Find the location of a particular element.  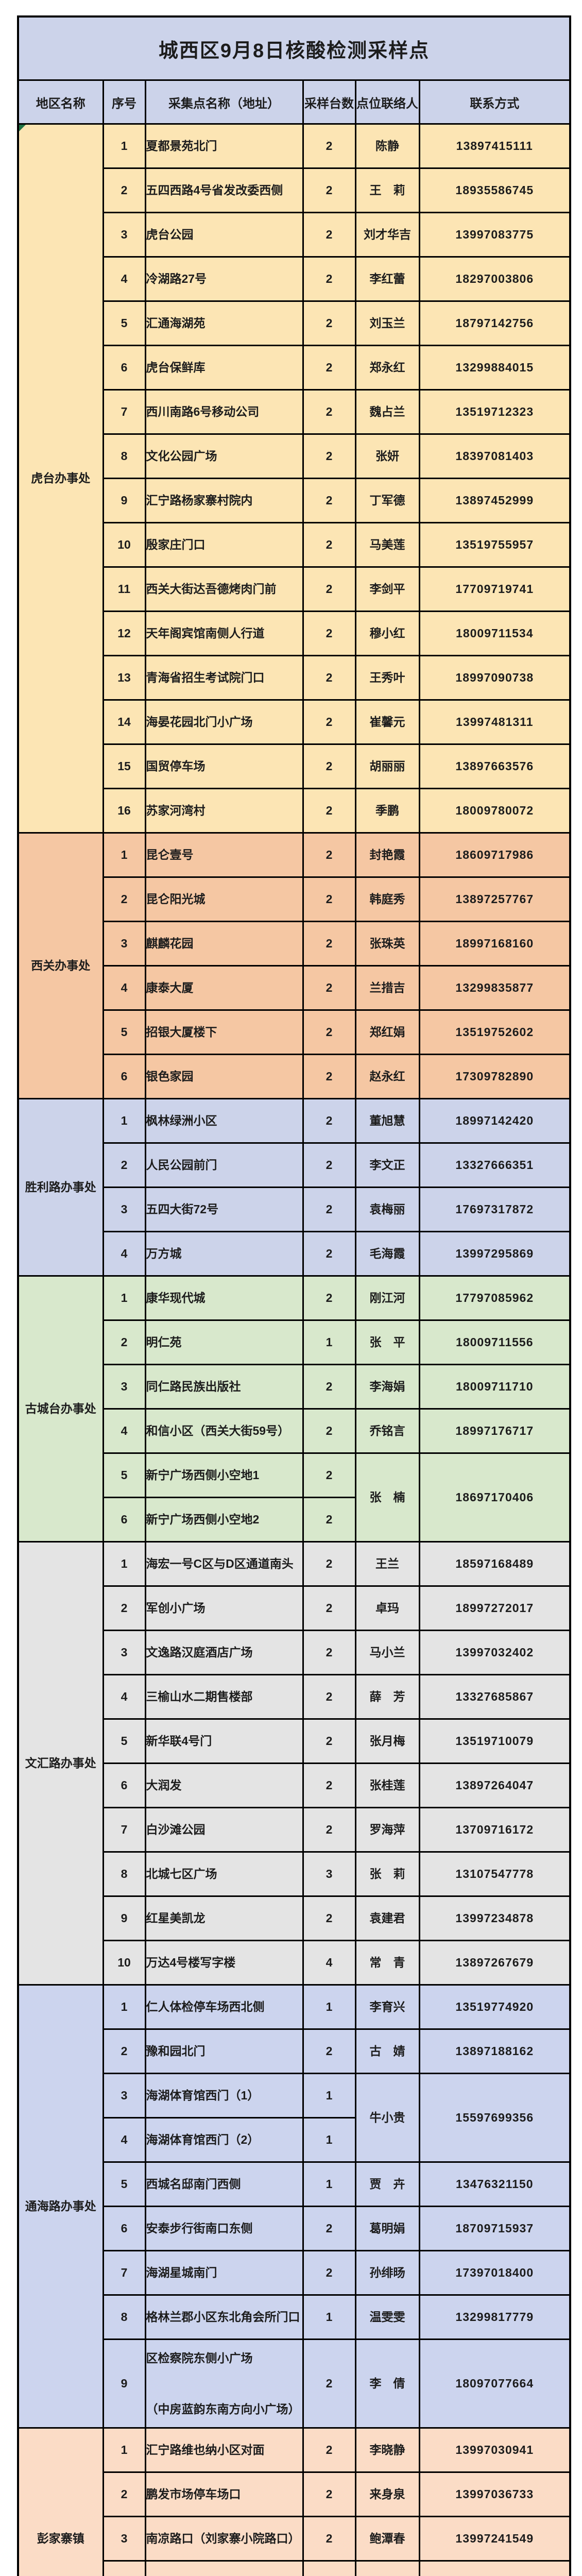

row-index: 14 is located at coordinates (124, 722).